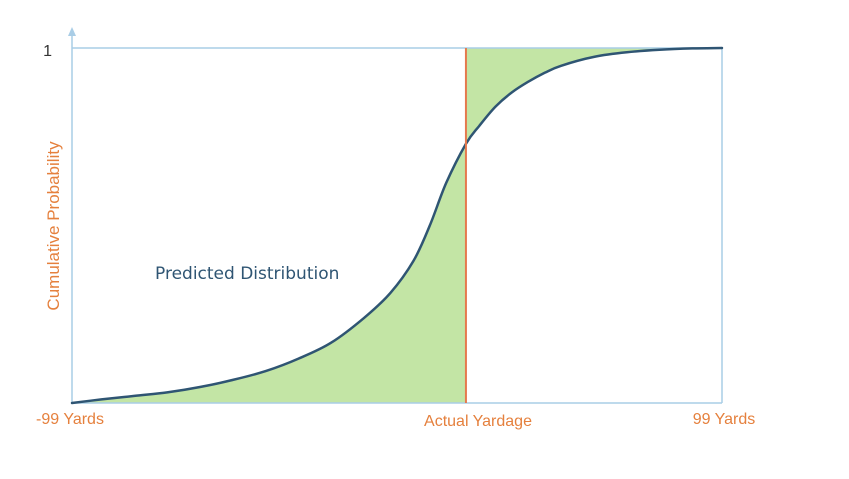  I want to click on y-axis-title: Cumulative Probability, so click(53, 226).